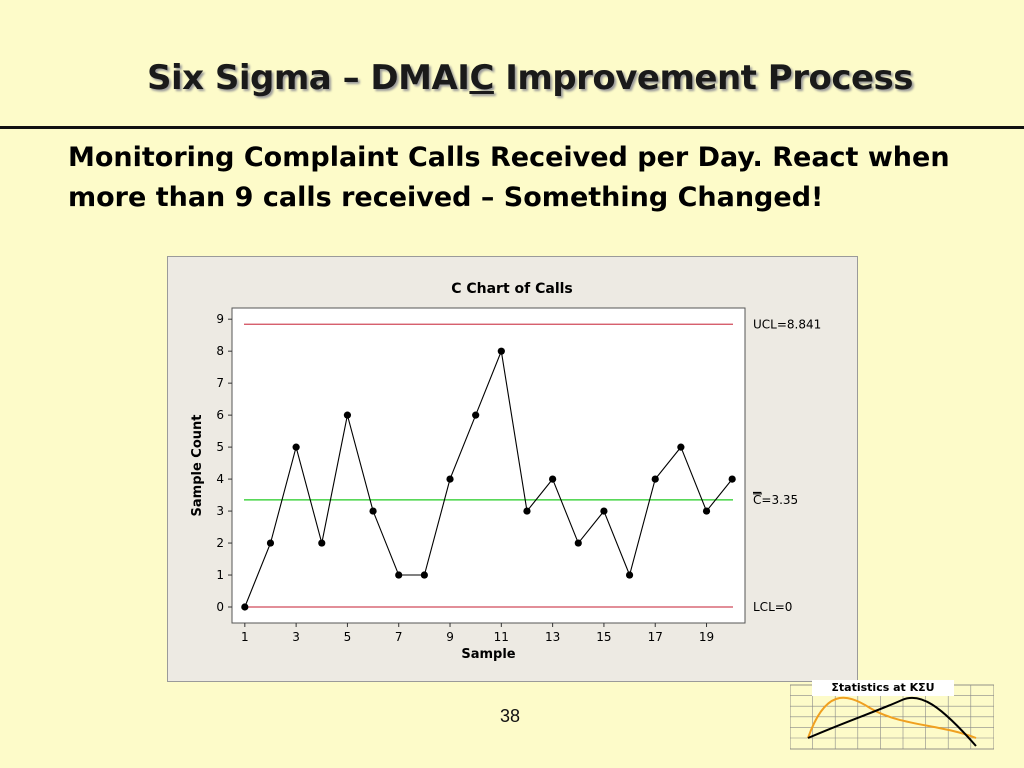 This screenshot has height=768, width=1024. I want to click on y-tick-label: 5, so click(220, 447).